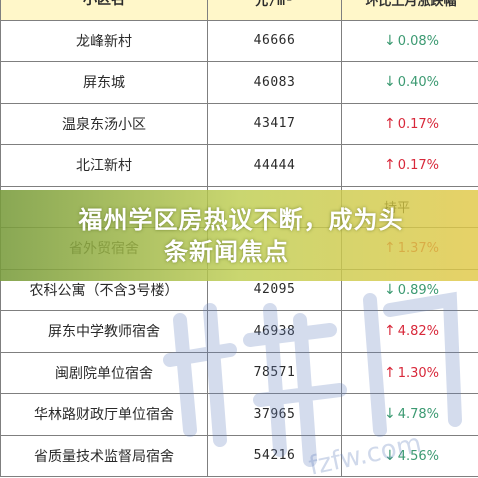 The image size is (478, 478). What do you see at coordinates (418, 415) in the screenshot?
I see `change-value: 4.78%` at bounding box center [418, 415].